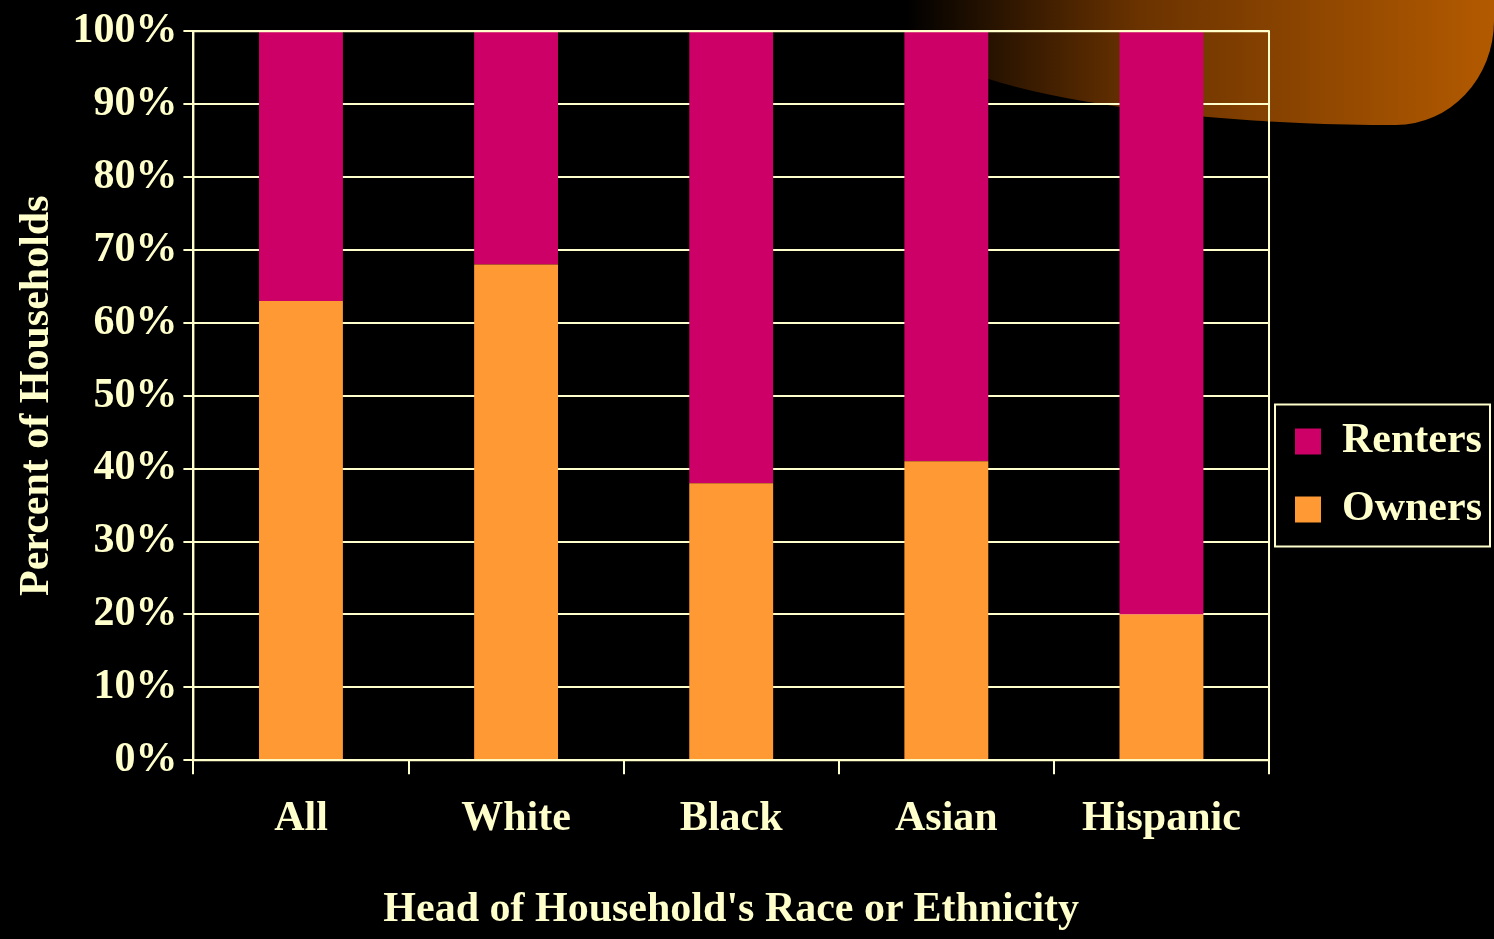 This screenshot has height=939, width=1494. Describe the element at coordinates (1161, 816) in the screenshot. I see `x-tick-label: Hispanic` at that location.